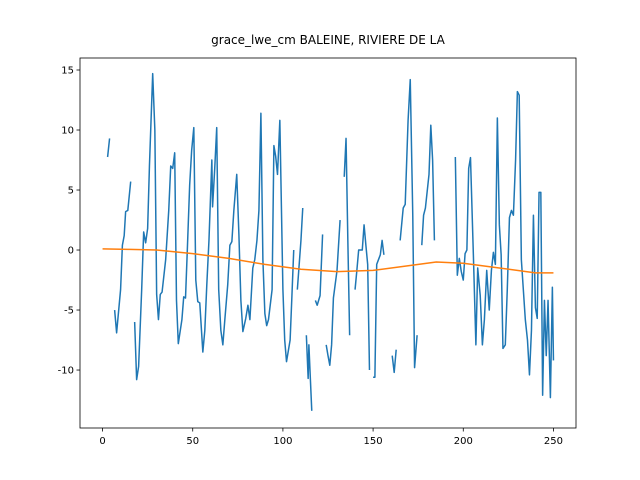 Image resolution: width=640 pixels, height=480 pixels. What do you see at coordinates (67, 131) in the screenshot?
I see `y-tick-label: 10` at bounding box center [67, 131].